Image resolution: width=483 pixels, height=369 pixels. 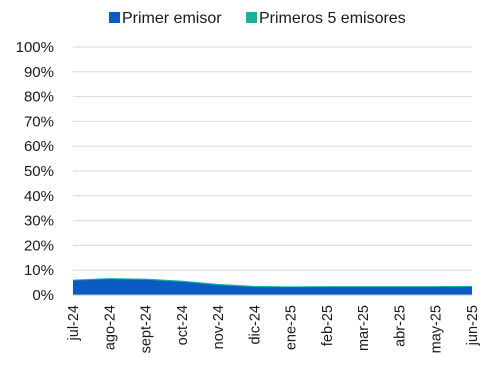 I want to click on legend-label: Primeros 5 emisores, so click(x=332, y=18).